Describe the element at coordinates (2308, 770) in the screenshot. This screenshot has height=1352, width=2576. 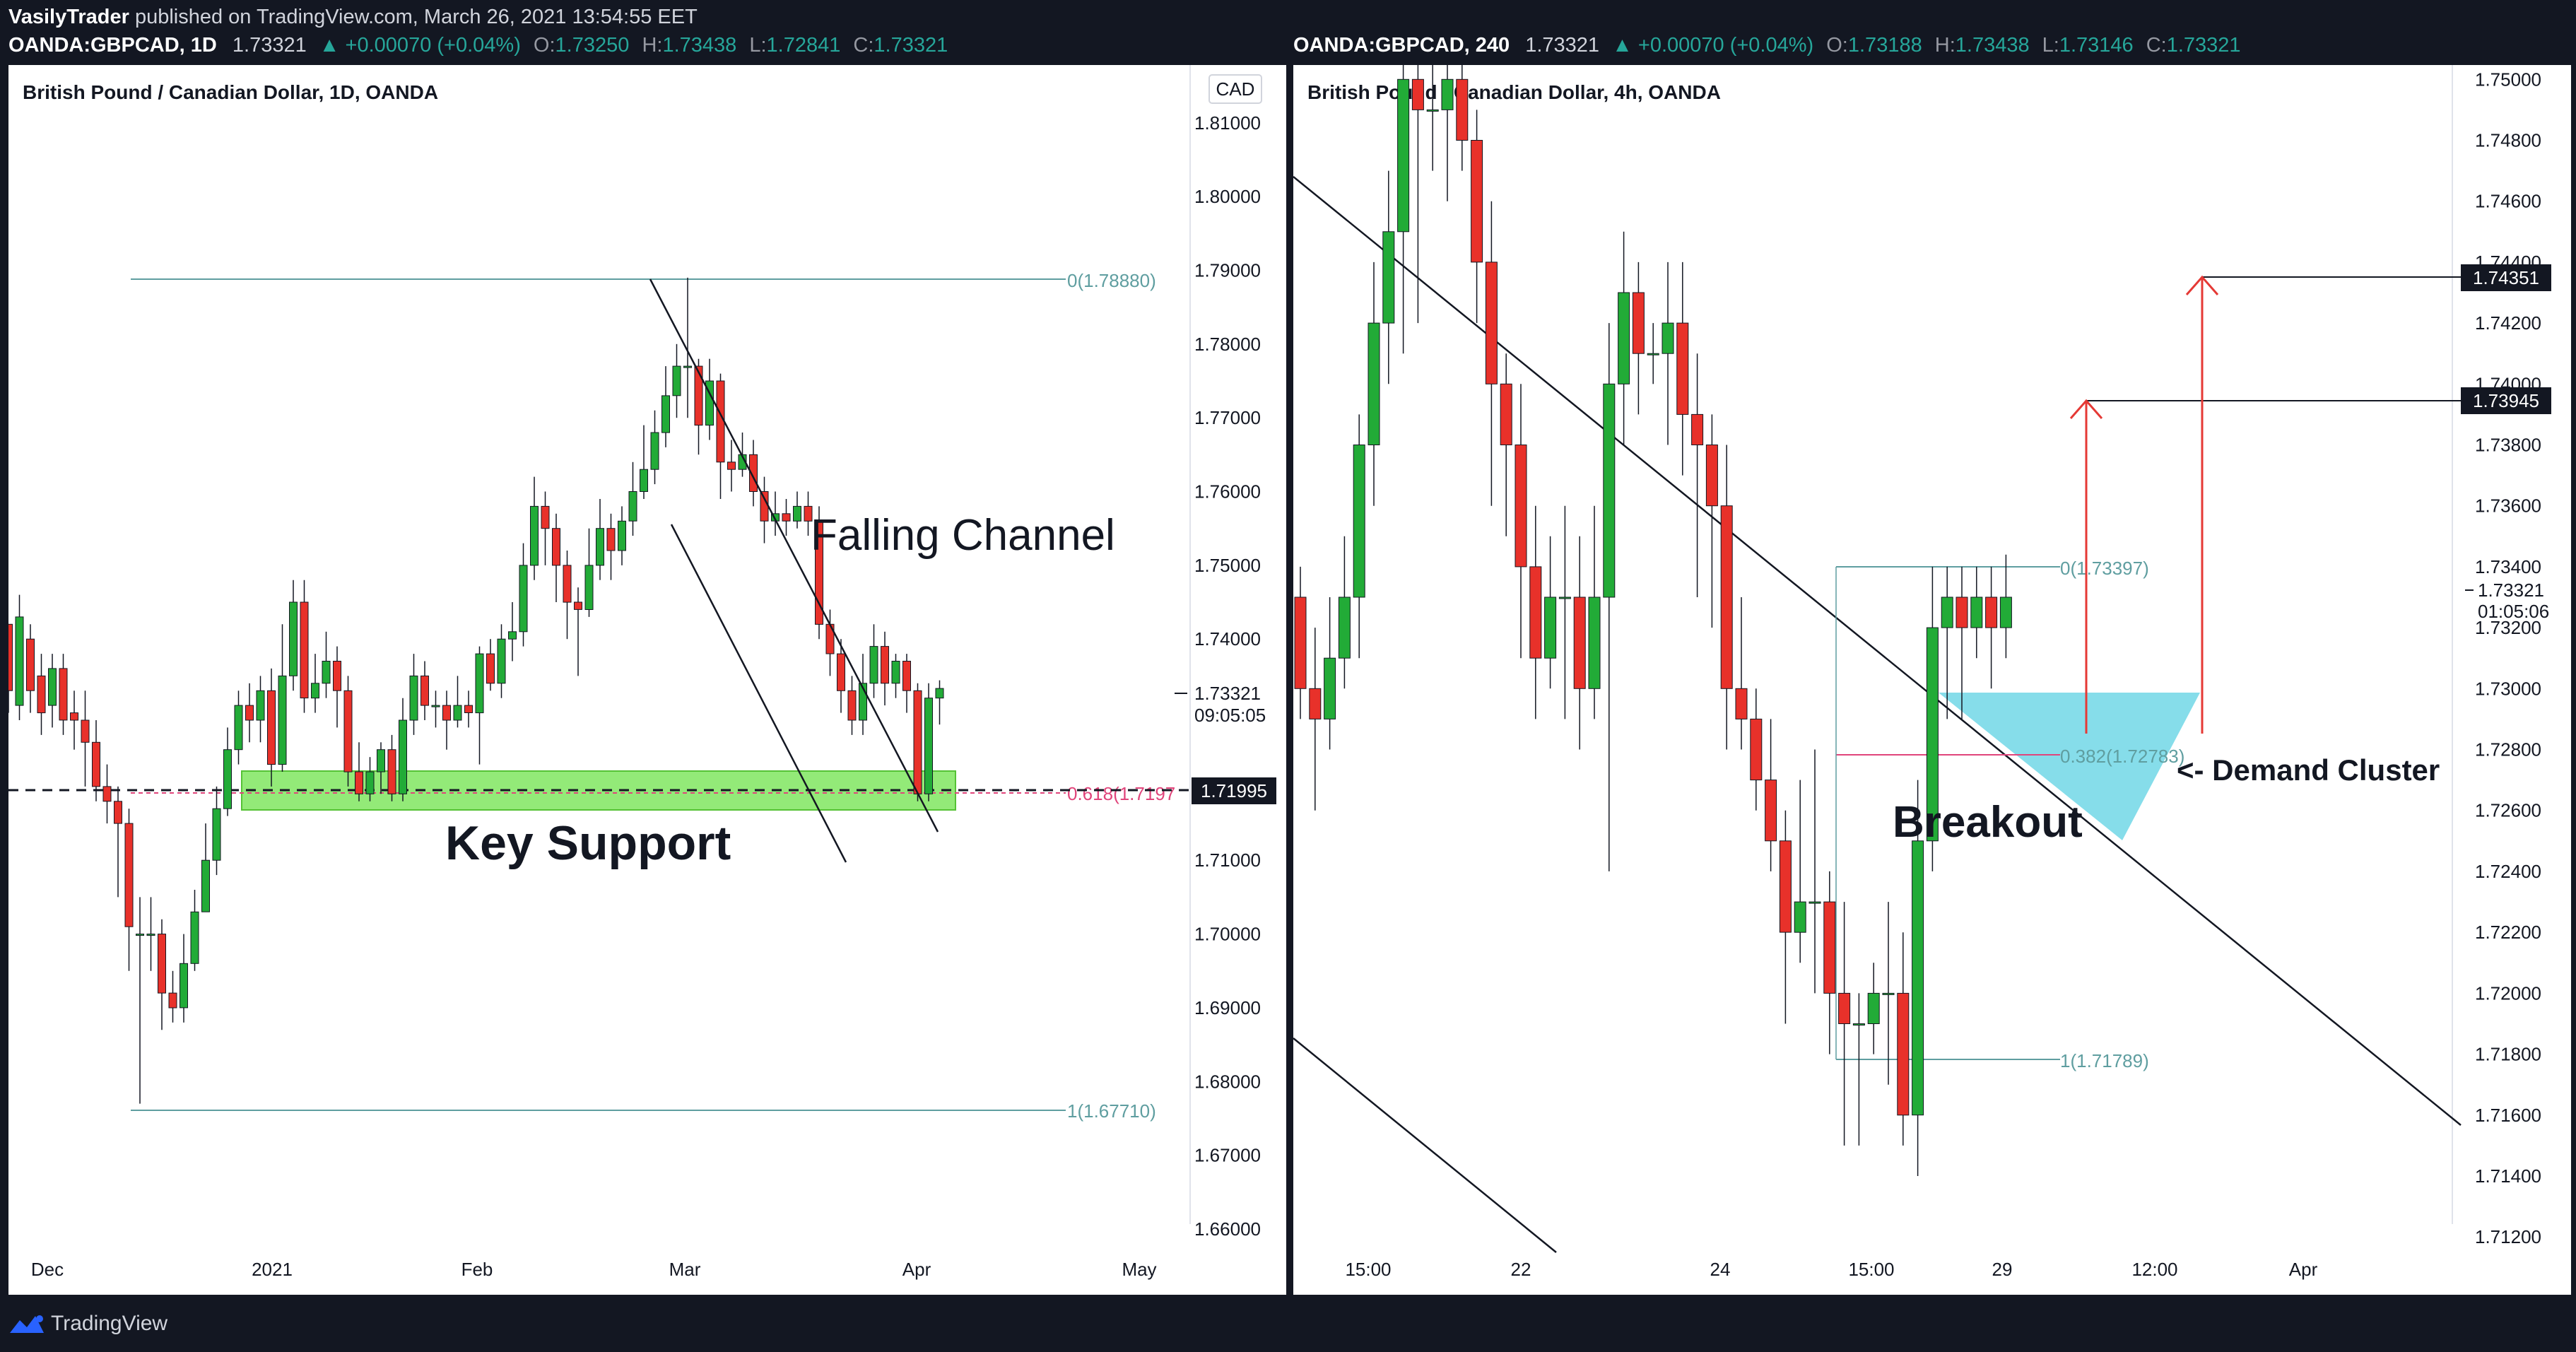
I see `demand-cluster-annotation: <- Demand Cluster` at that location.